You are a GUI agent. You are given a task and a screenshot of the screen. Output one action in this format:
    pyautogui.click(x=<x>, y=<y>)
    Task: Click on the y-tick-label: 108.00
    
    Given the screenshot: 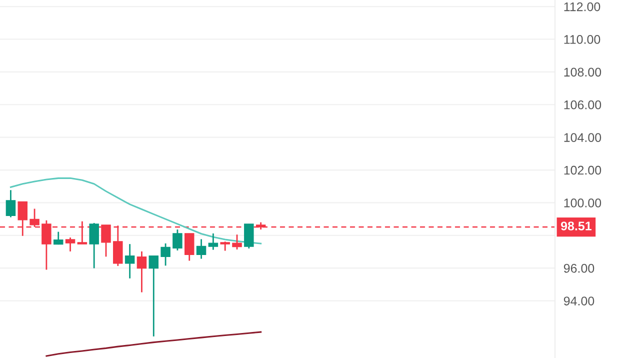 What is the action you would take?
    pyautogui.click(x=583, y=72)
    